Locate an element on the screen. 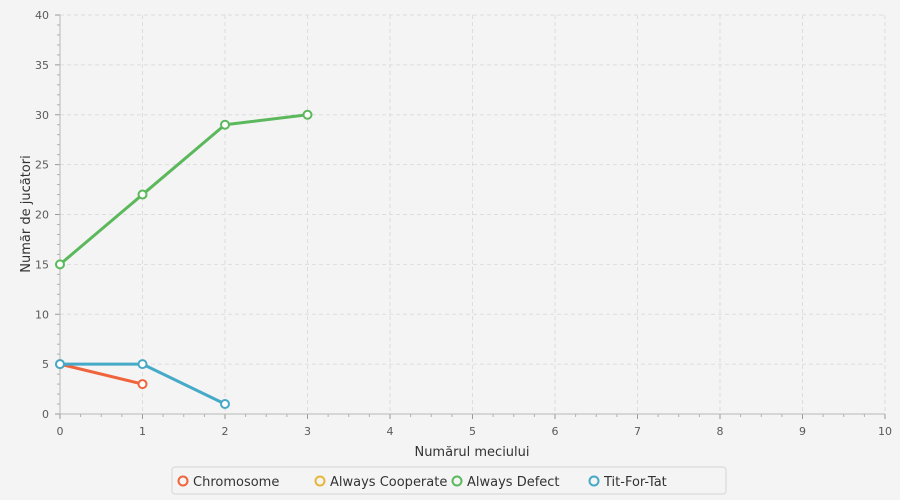 This screenshot has height=500, width=900. y-tick-label: 10 is located at coordinates (42, 314).